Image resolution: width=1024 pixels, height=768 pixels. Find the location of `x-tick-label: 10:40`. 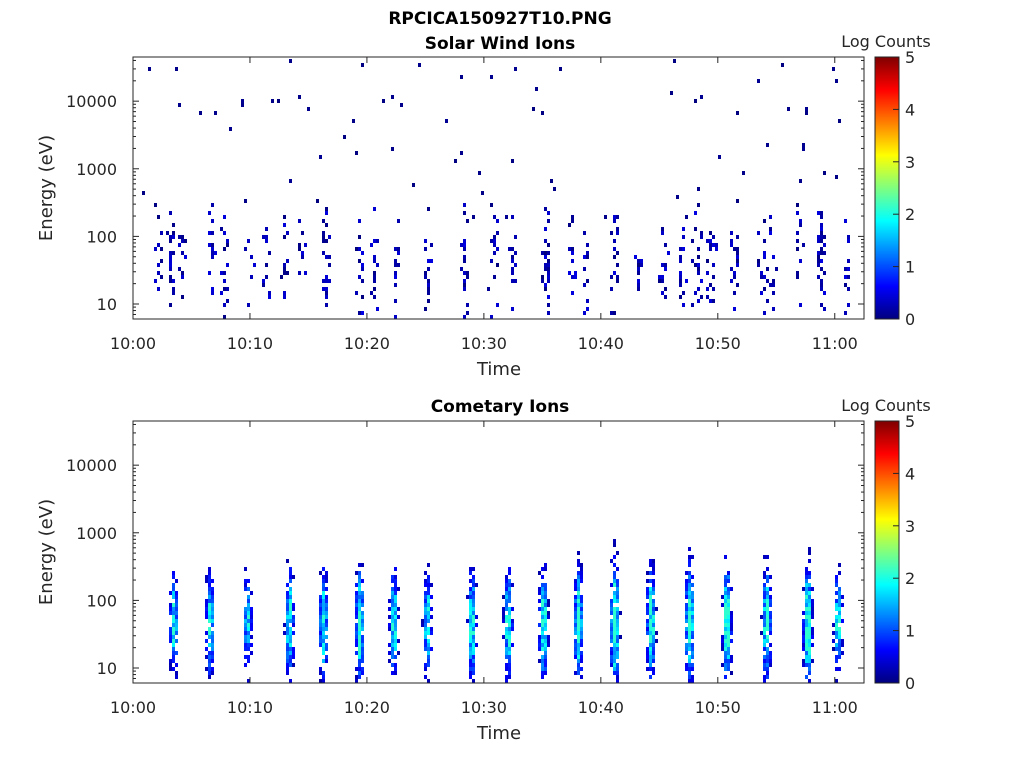

x-tick-label: 10:40 is located at coordinates (601, 707).